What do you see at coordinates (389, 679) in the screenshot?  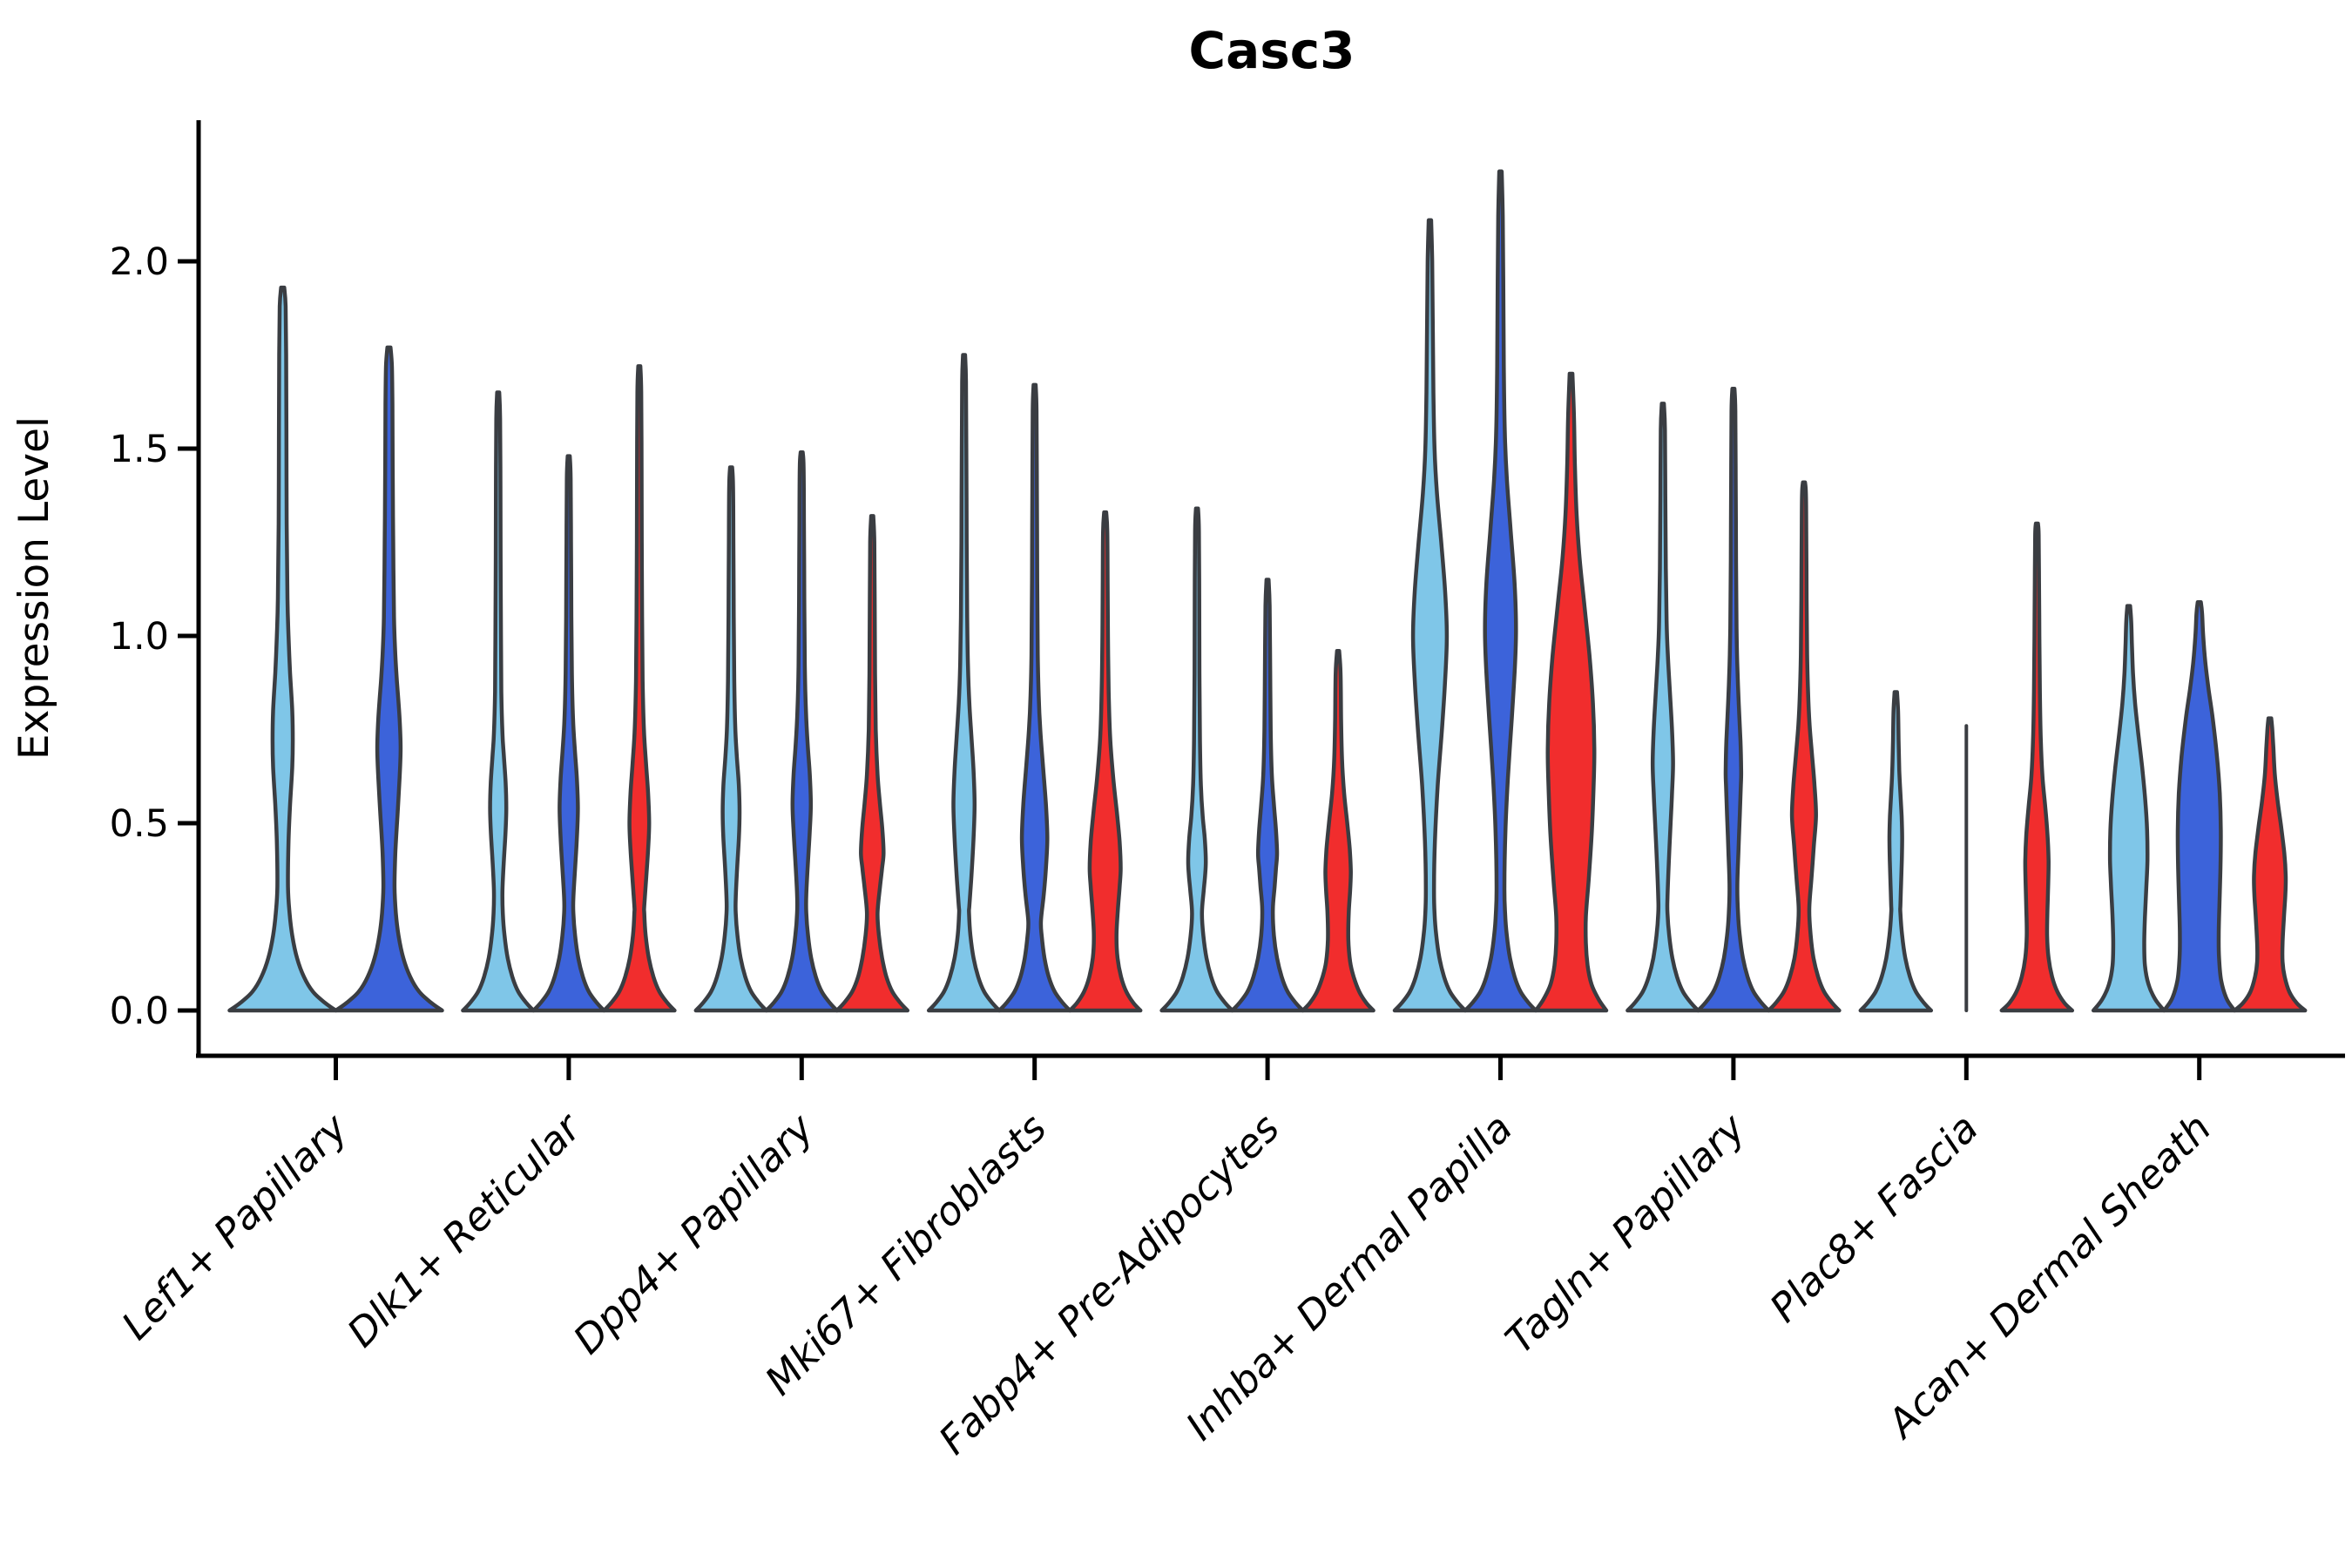 I see `violin-lef1-papillary-dark-blue` at bounding box center [389, 679].